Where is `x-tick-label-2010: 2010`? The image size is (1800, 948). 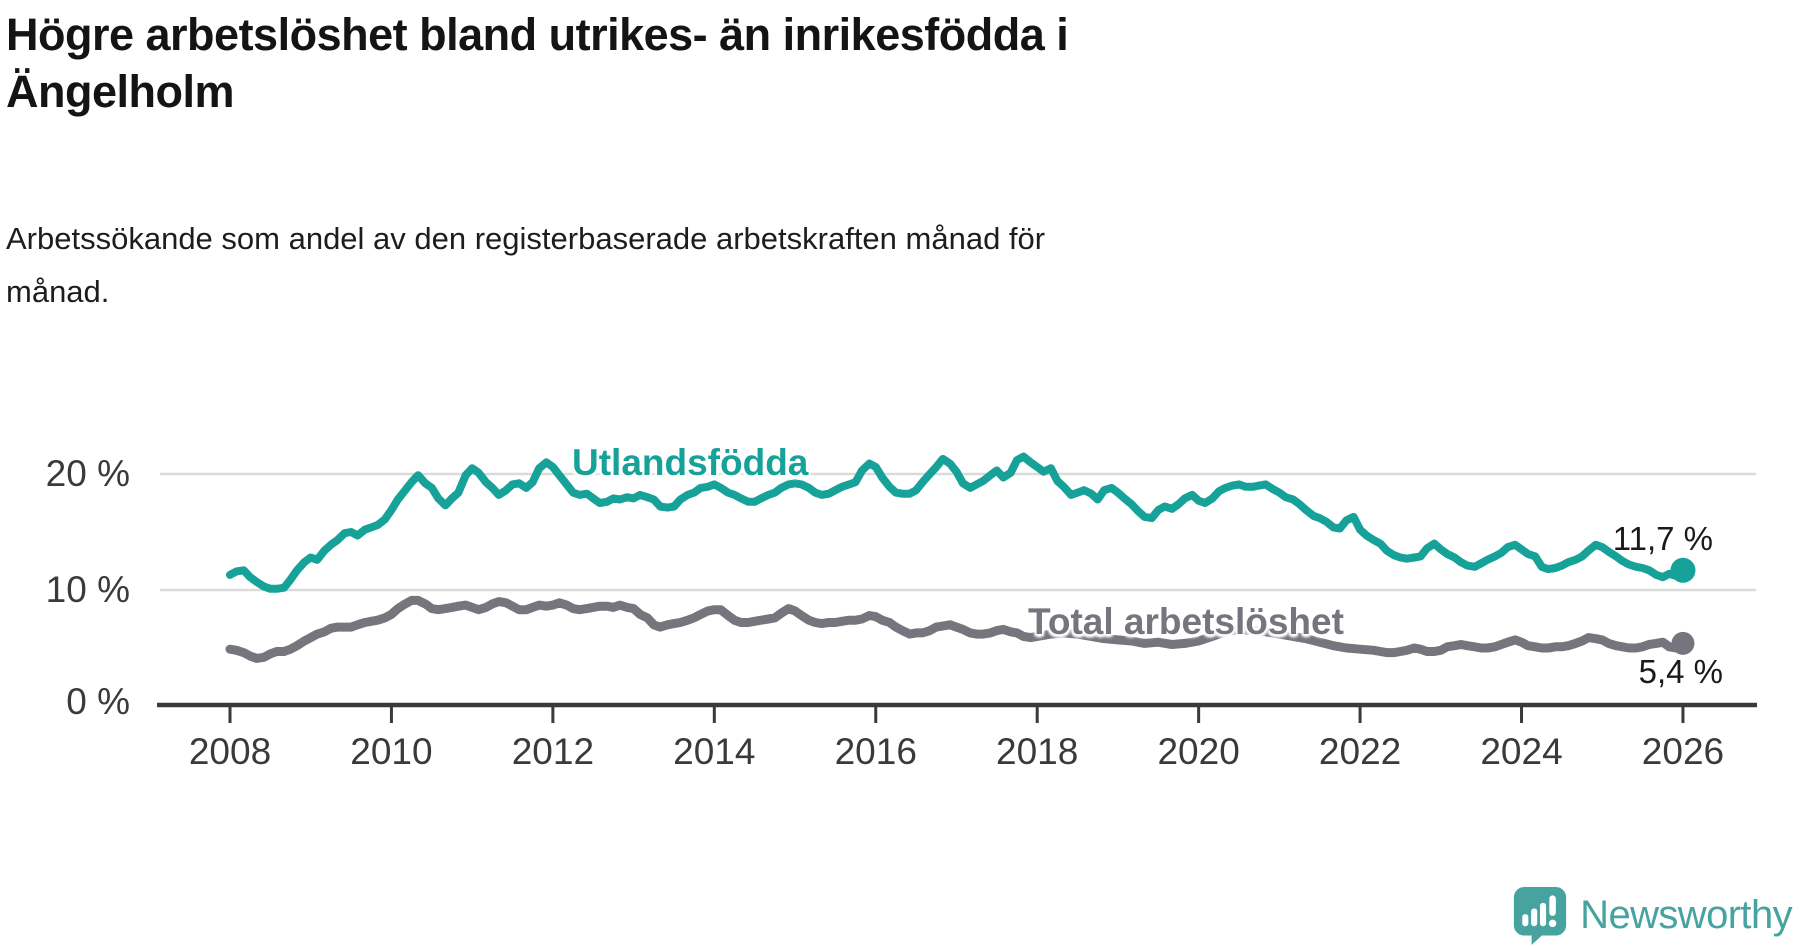
x-tick-label-2010: 2010 is located at coordinates (391, 751).